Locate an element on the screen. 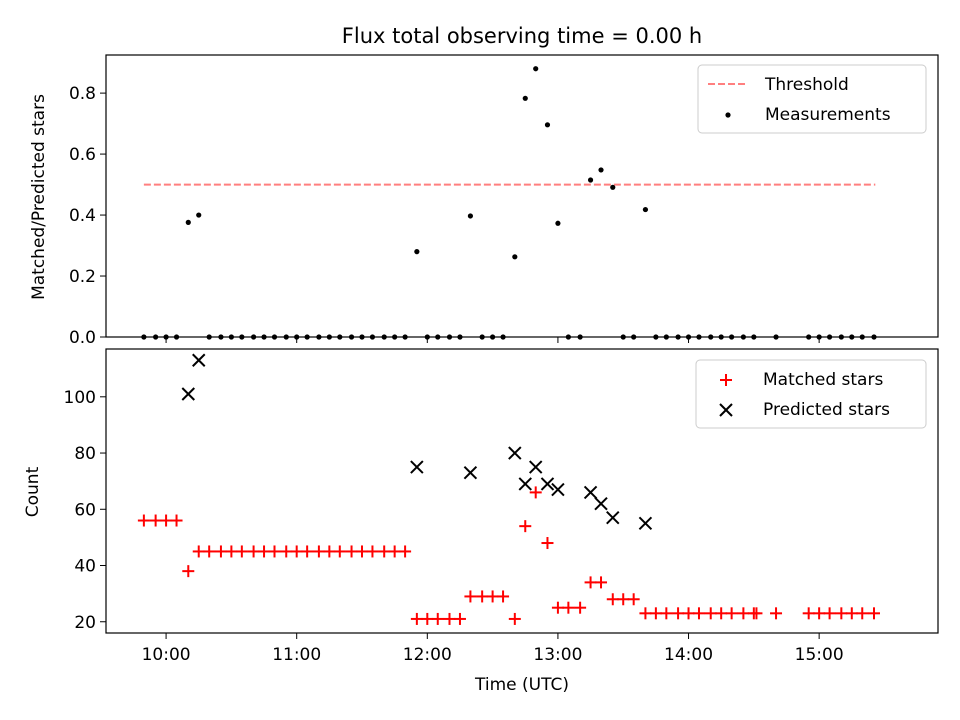 The image size is (960, 720). bottom-x-tick-label: 15:00 is located at coordinates (819, 655).